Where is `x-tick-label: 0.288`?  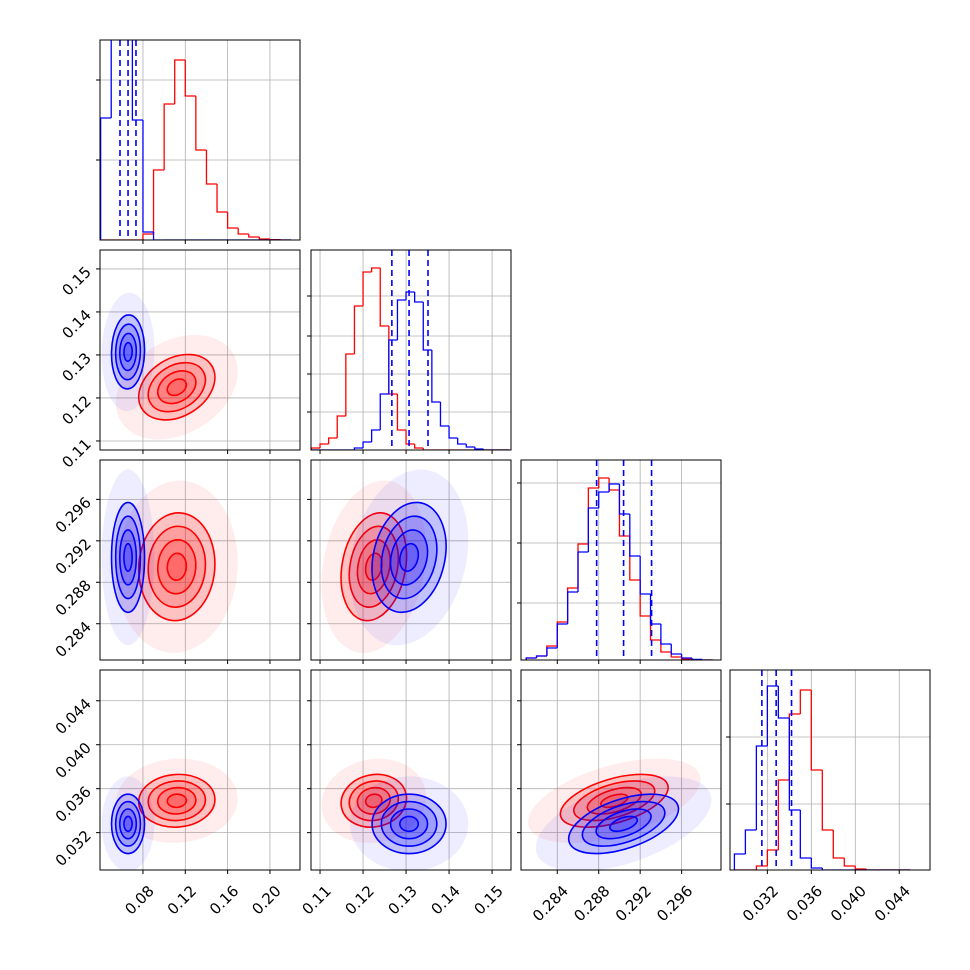 x-tick-label: 0.288 is located at coordinates (591, 903).